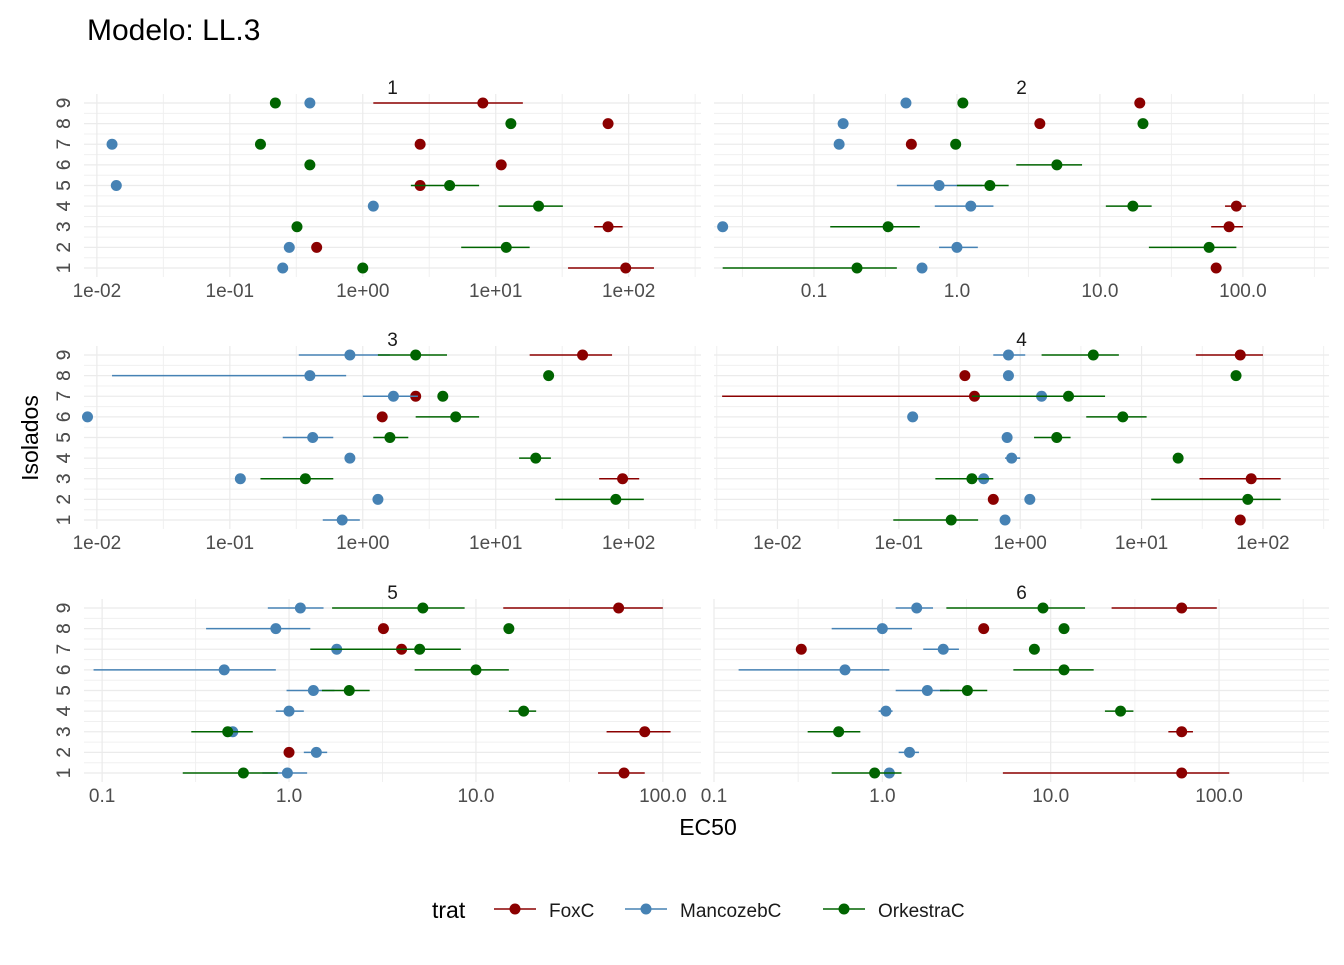  I want to click on chart-title: Modelo: LL.3, so click(173, 30).